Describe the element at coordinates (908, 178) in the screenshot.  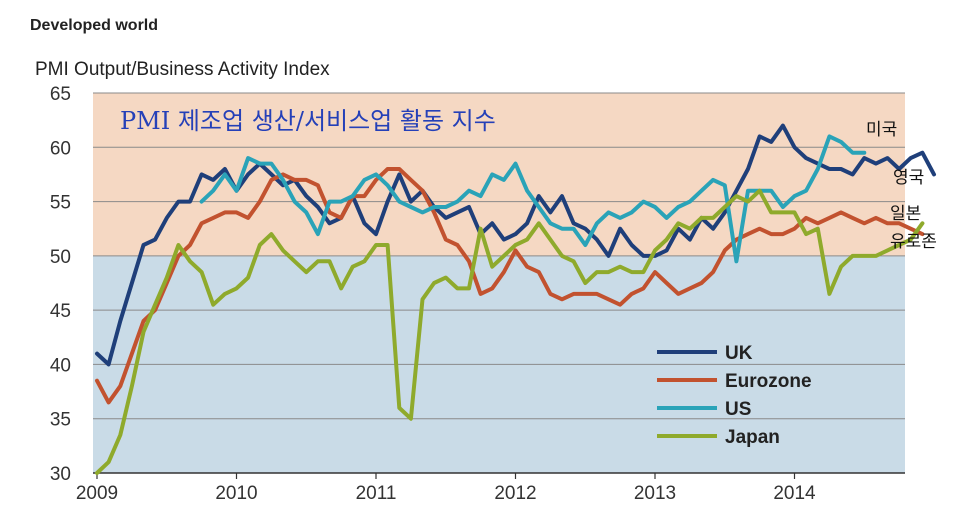
I see `annotation-uk: 영국` at that location.